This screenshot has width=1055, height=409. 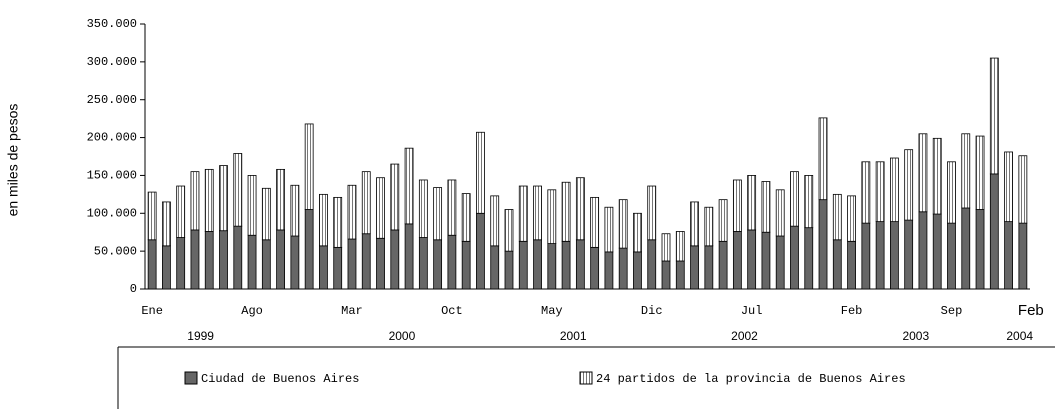 What do you see at coordinates (1031, 310) in the screenshot?
I see `x-tick-label: Feb` at bounding box center [1031, 310].